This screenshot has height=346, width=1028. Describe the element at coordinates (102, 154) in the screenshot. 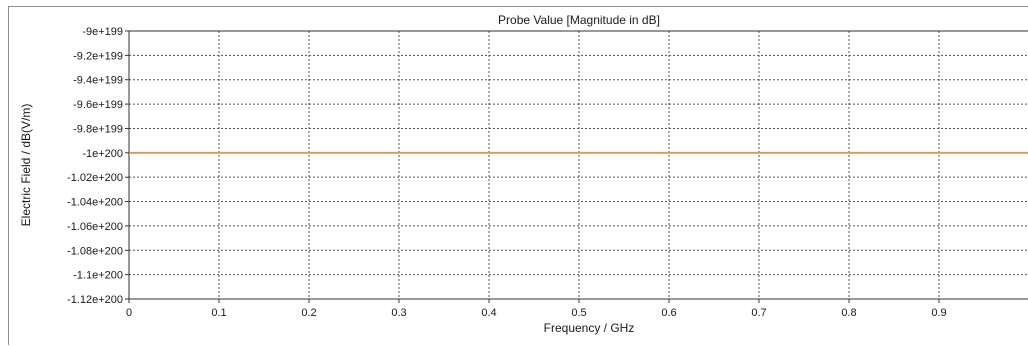

I see `y-tick-label: -1e+200` at that location.